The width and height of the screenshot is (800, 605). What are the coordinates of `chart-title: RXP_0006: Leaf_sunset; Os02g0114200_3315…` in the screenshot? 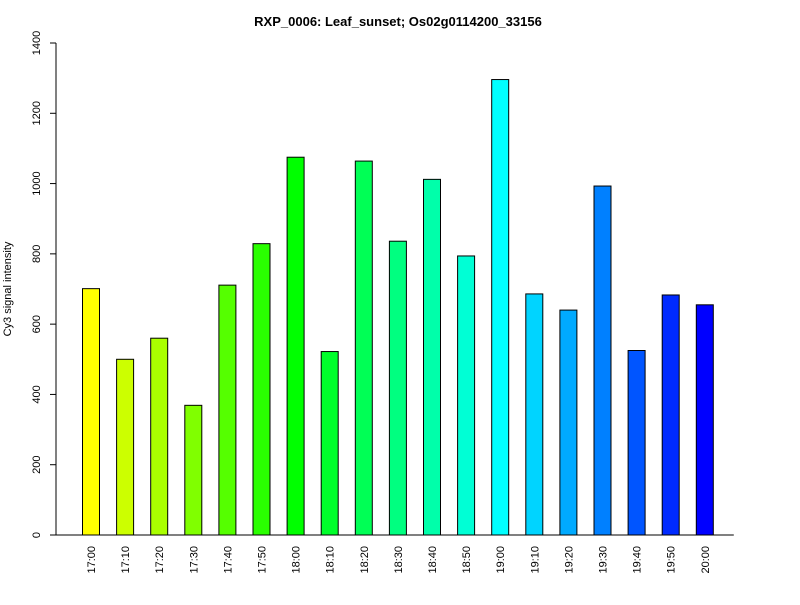 It's located at (398, 21).